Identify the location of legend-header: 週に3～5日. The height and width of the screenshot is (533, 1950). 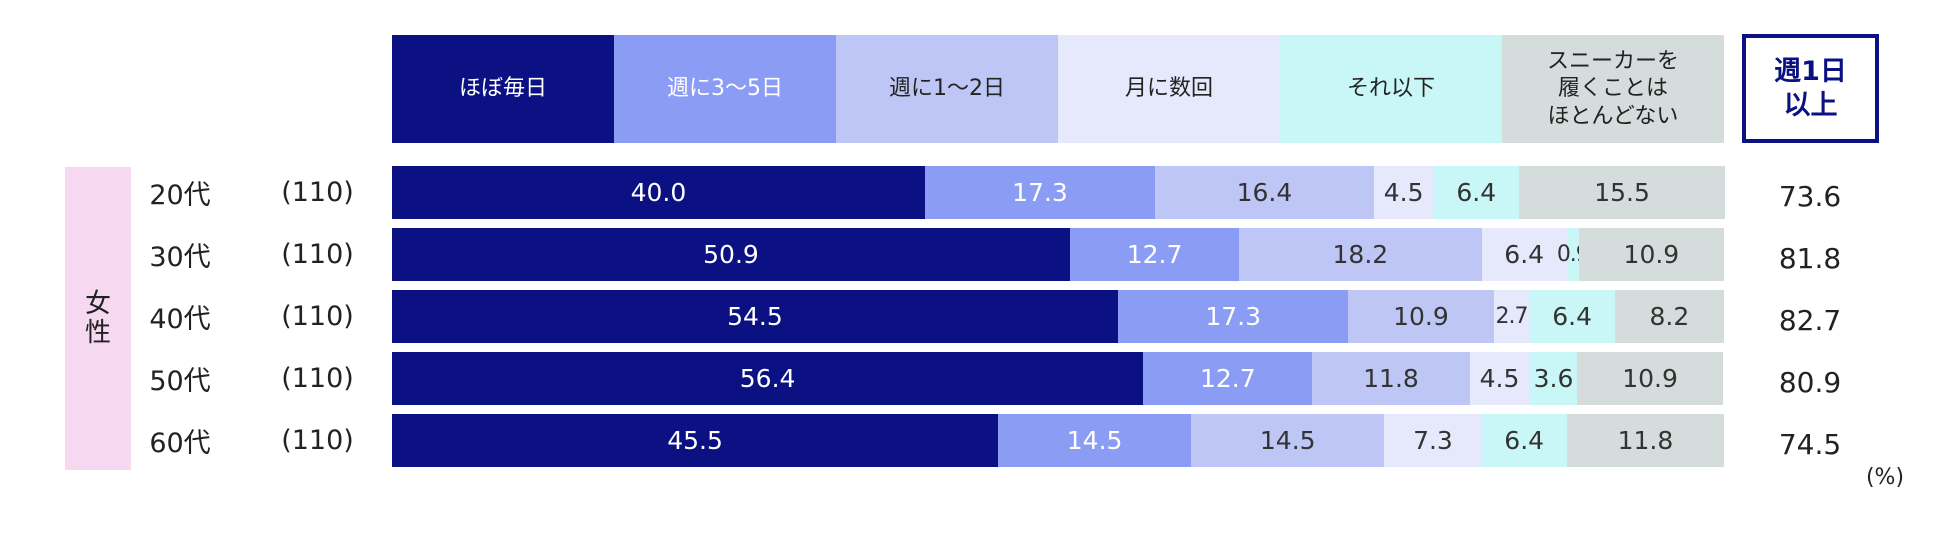
(725, 89).